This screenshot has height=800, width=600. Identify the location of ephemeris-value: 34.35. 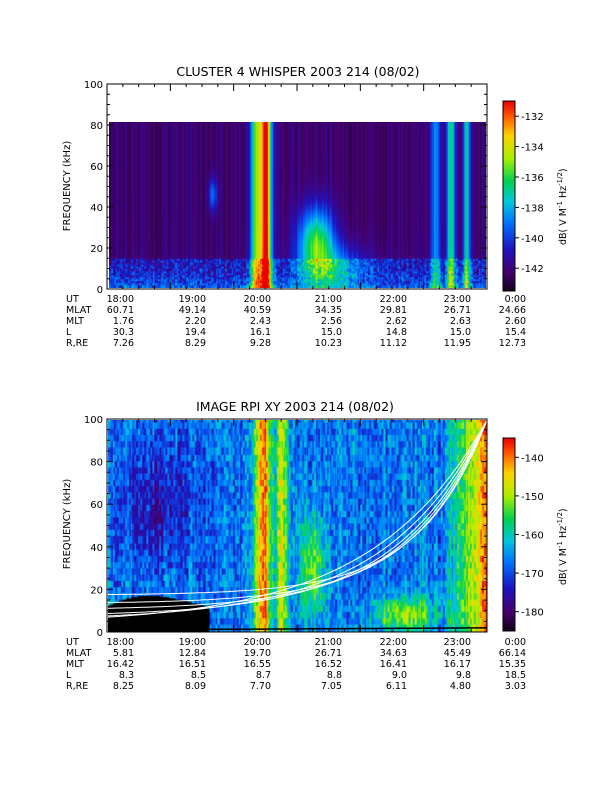
(328, 310).